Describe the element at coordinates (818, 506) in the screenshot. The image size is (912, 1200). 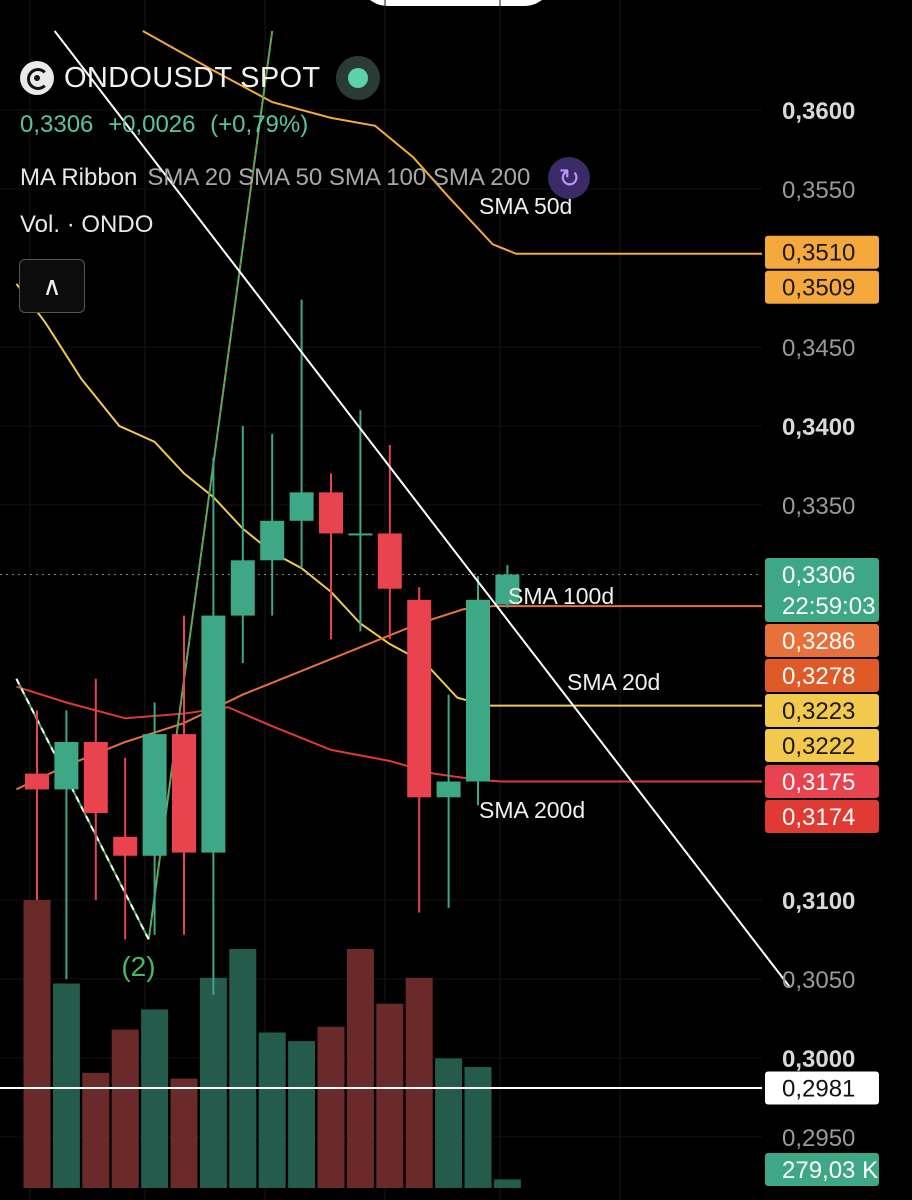
I see `y-tick-label: 0,3350` at that location.